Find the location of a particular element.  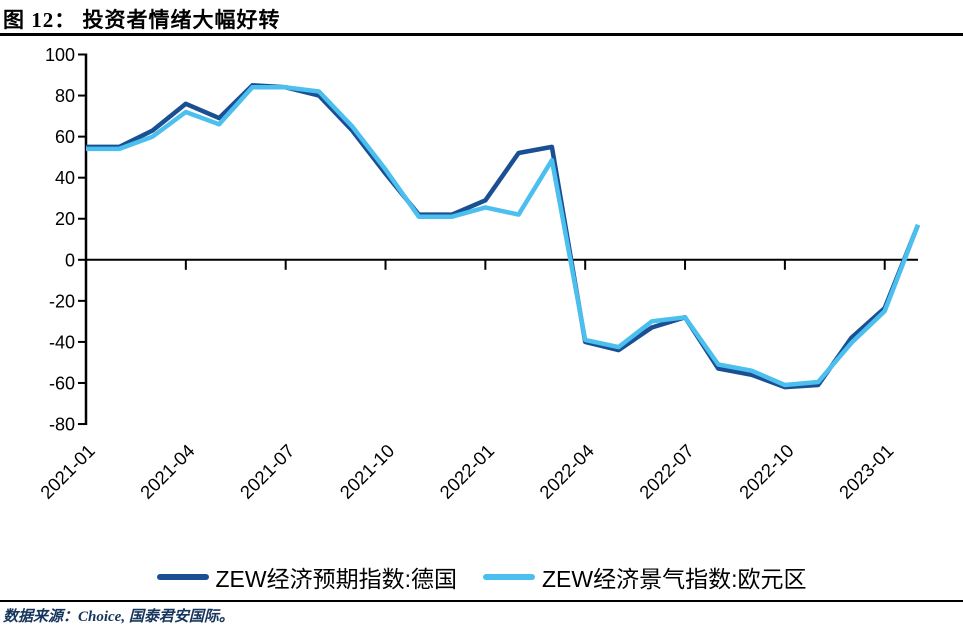

figure-title: 图 12： 投资者情绪大幅好转 is located at coordinates (142, 20).